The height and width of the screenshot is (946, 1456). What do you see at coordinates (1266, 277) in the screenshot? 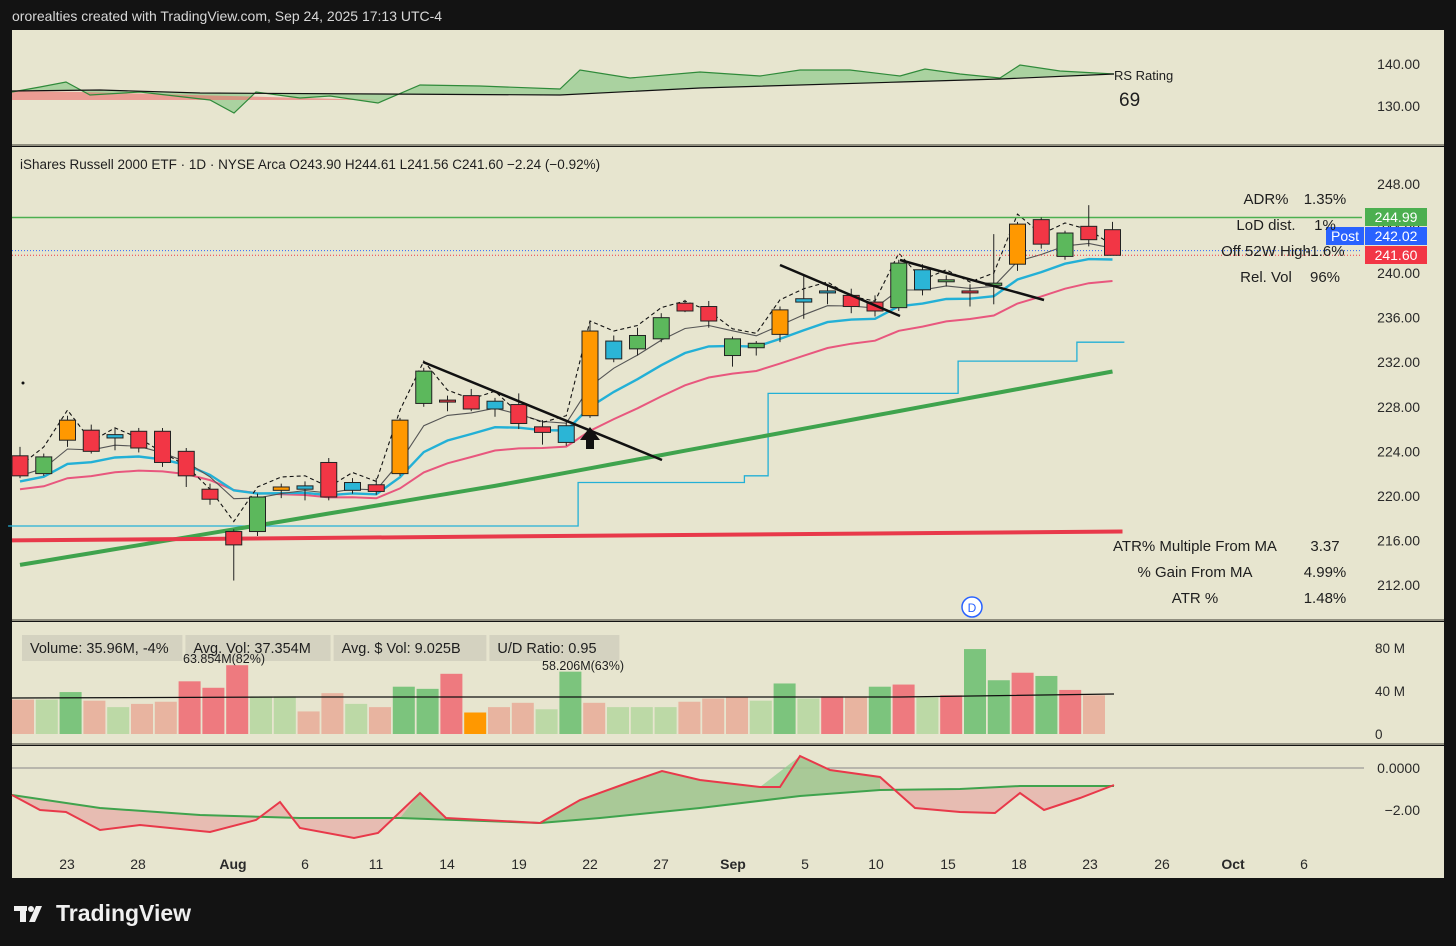
I see `stat-label: Rel. Vol` at bounding box center [1266, 277].